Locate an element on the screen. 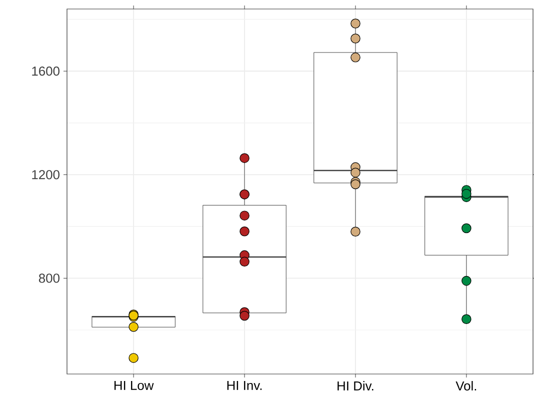 This screenshot has height=406, width=534. y-tick-label: 800 is located at coordinates (49, 278).